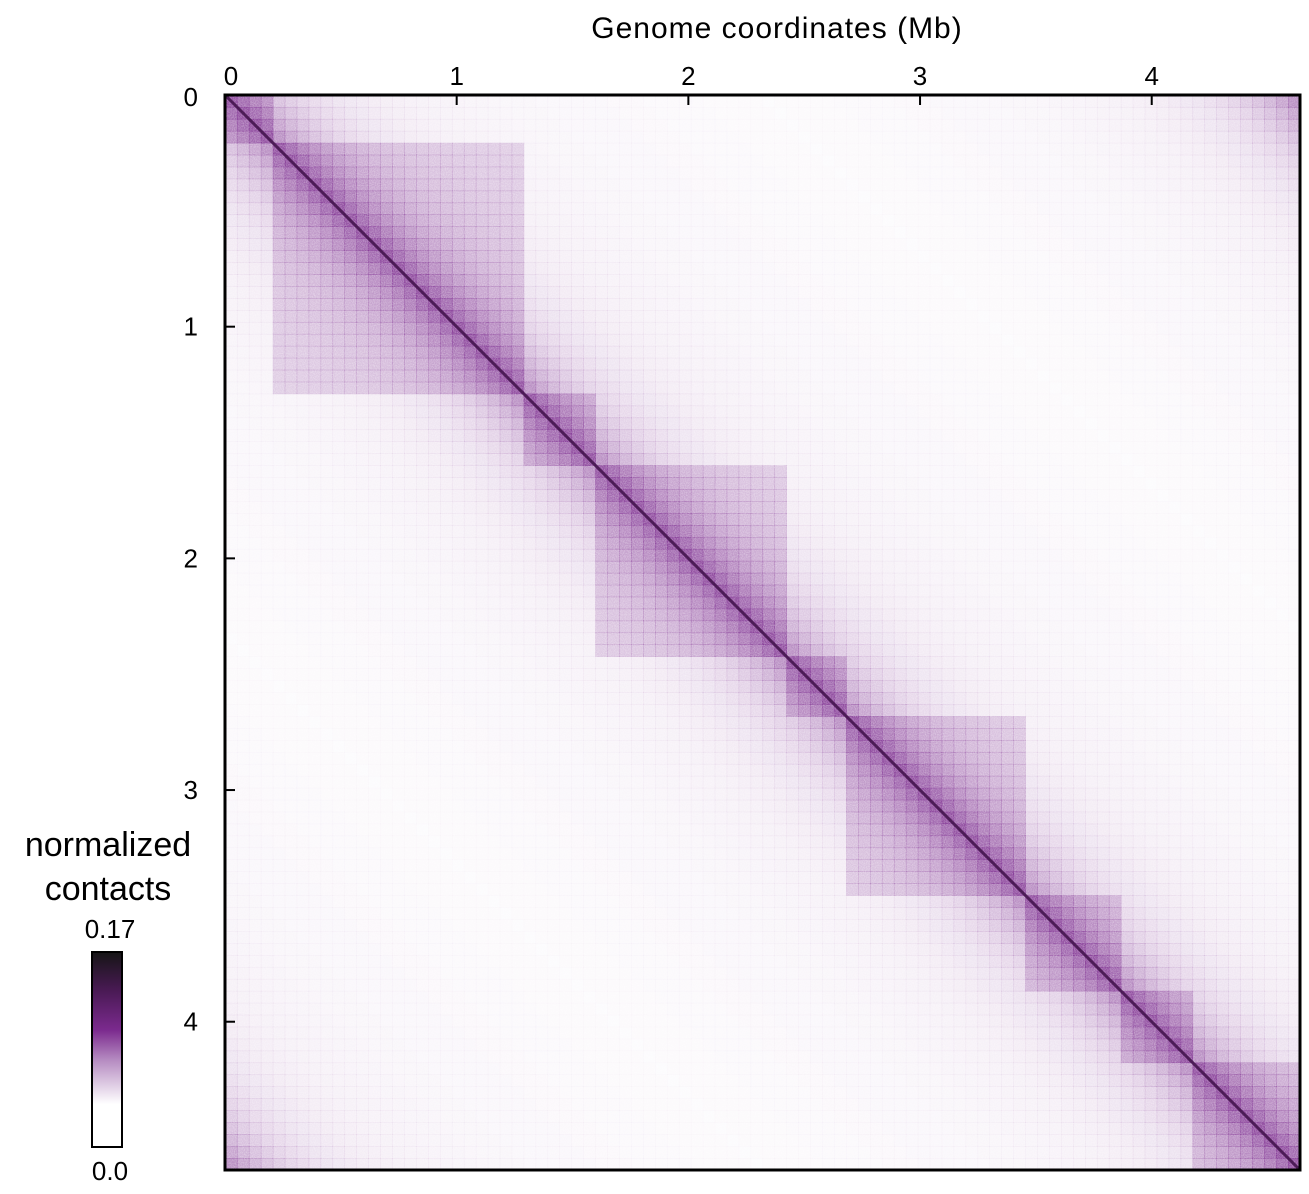 The image size is (1309, 1194). I want to click on x-axis-title: Genome coordinates (Mb), so click(777, 28).